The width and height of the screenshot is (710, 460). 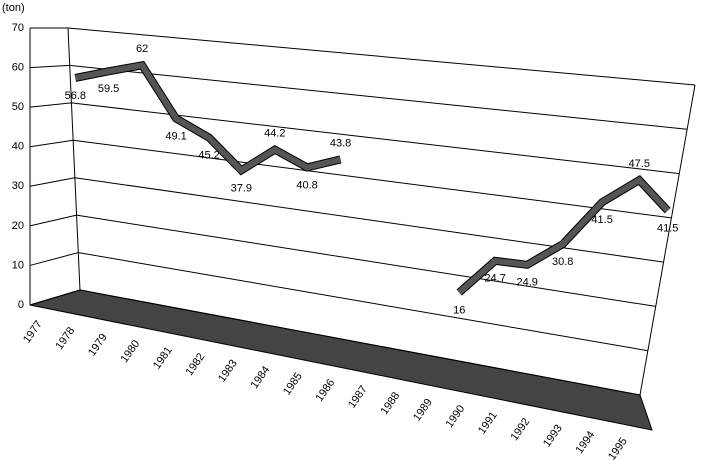 What do you see at coordinates (488, 423) in the screenshot?
I see `x-tick-label: 1991` at bounding box center [488, 423].